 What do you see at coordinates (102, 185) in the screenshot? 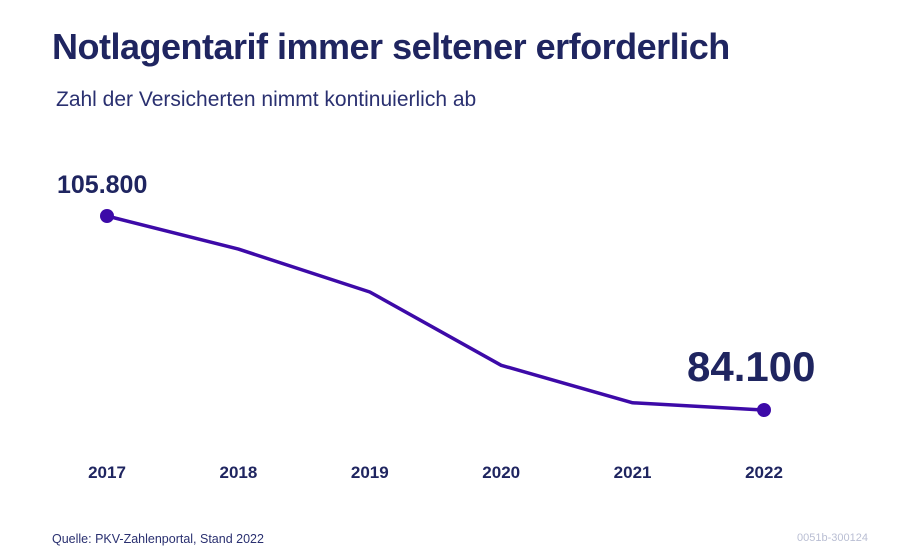
I see `value-label-2017: 105.800` at bounding box center [102, 185].